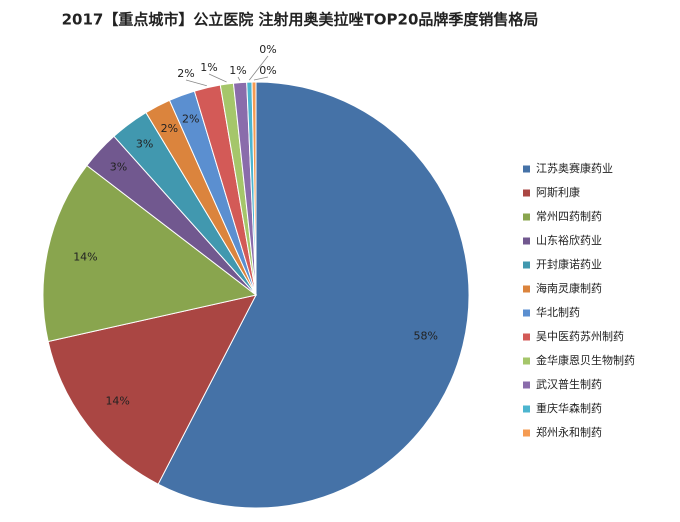 The width and height of the screenshot is (680, 522). What do you see at coordinates (558, 312) in the screenshot?
I see `legend-label: 华北制药` at bounding box center [558, 312].